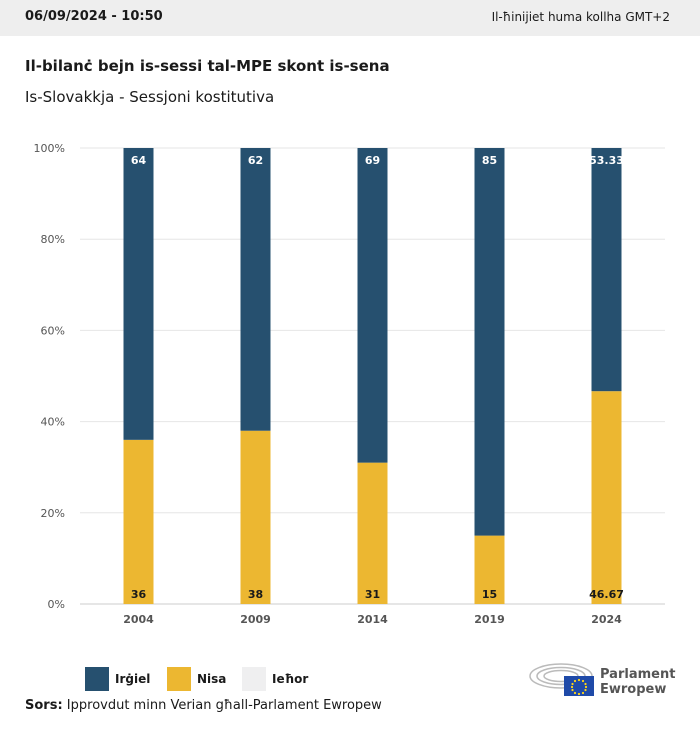 This screenshot has width=700, height=731. Describe the element at coordinates (139, 160) in the screenshot. I see `data-label-men: 64` at that location.